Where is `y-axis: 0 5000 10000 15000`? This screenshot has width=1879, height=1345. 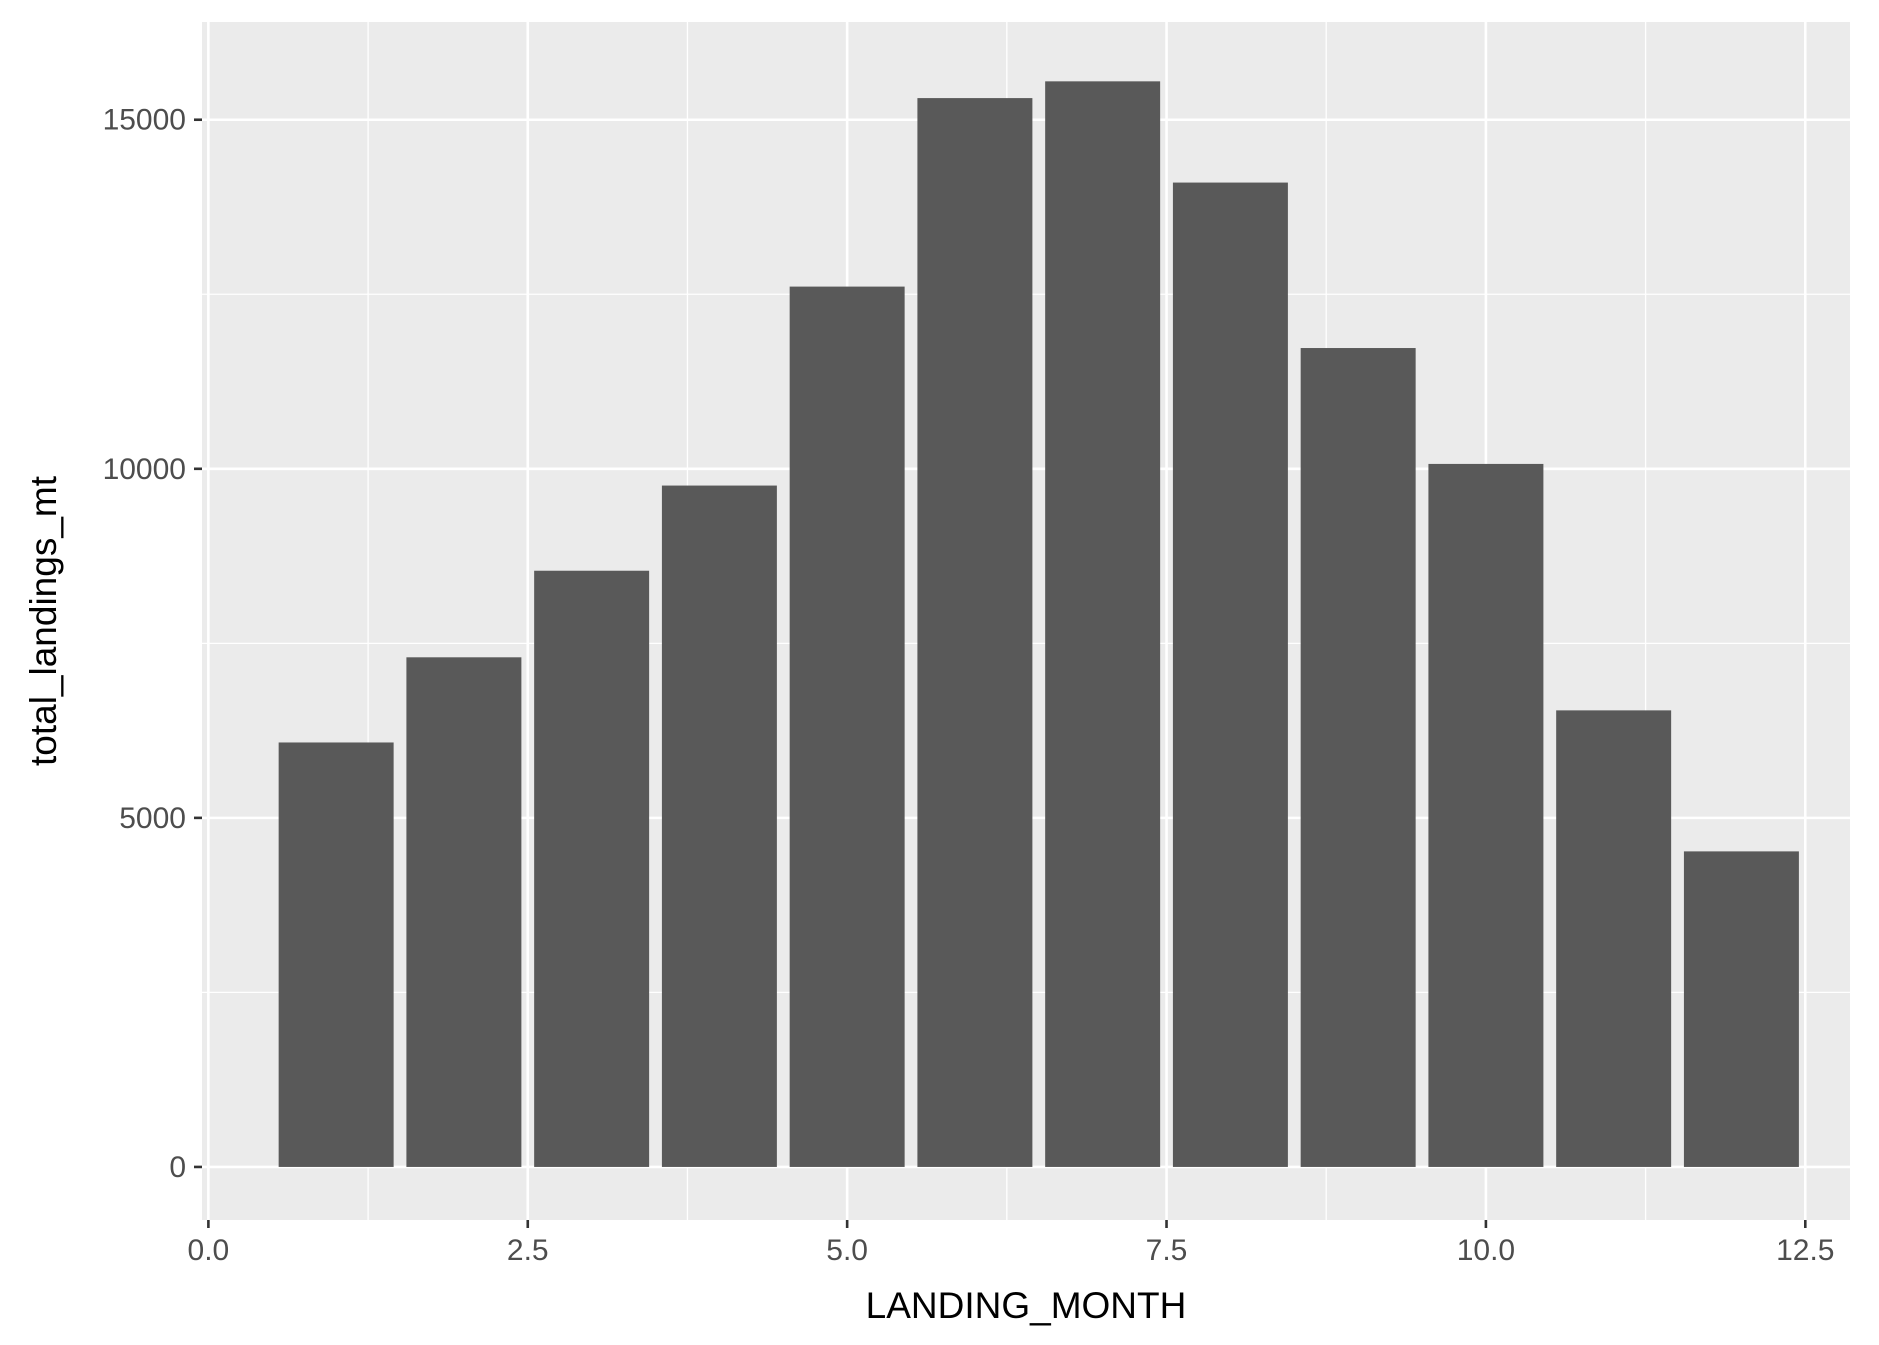 y-axis: 0 5000 10000 15000 is located at coordinates (152, 644).